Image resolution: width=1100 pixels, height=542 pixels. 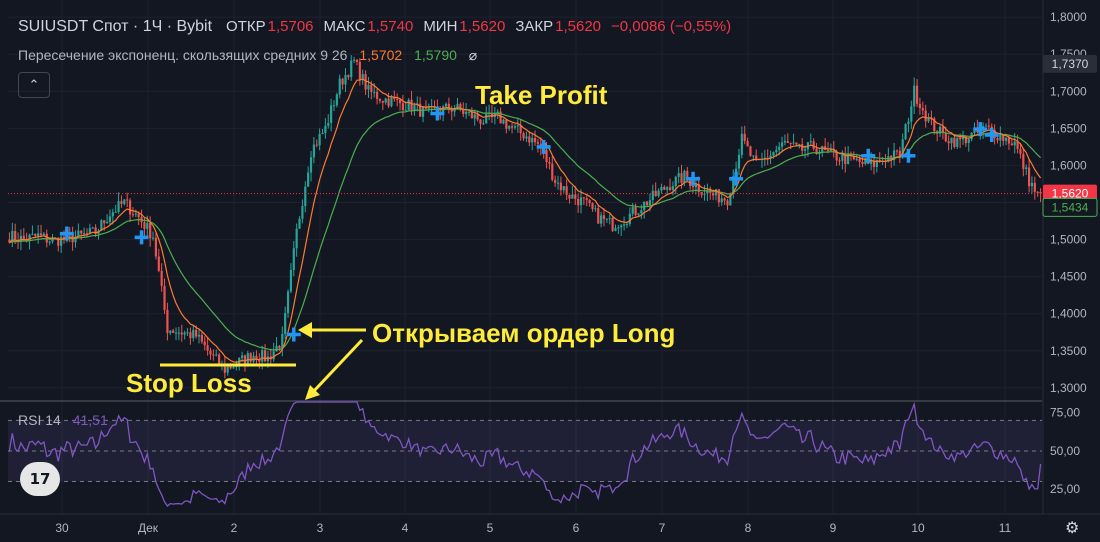 What do you see at coordinates (1005, 528) in the screenshot?
I see `time-tick-label: 11` at bounding box center [1005, 528].